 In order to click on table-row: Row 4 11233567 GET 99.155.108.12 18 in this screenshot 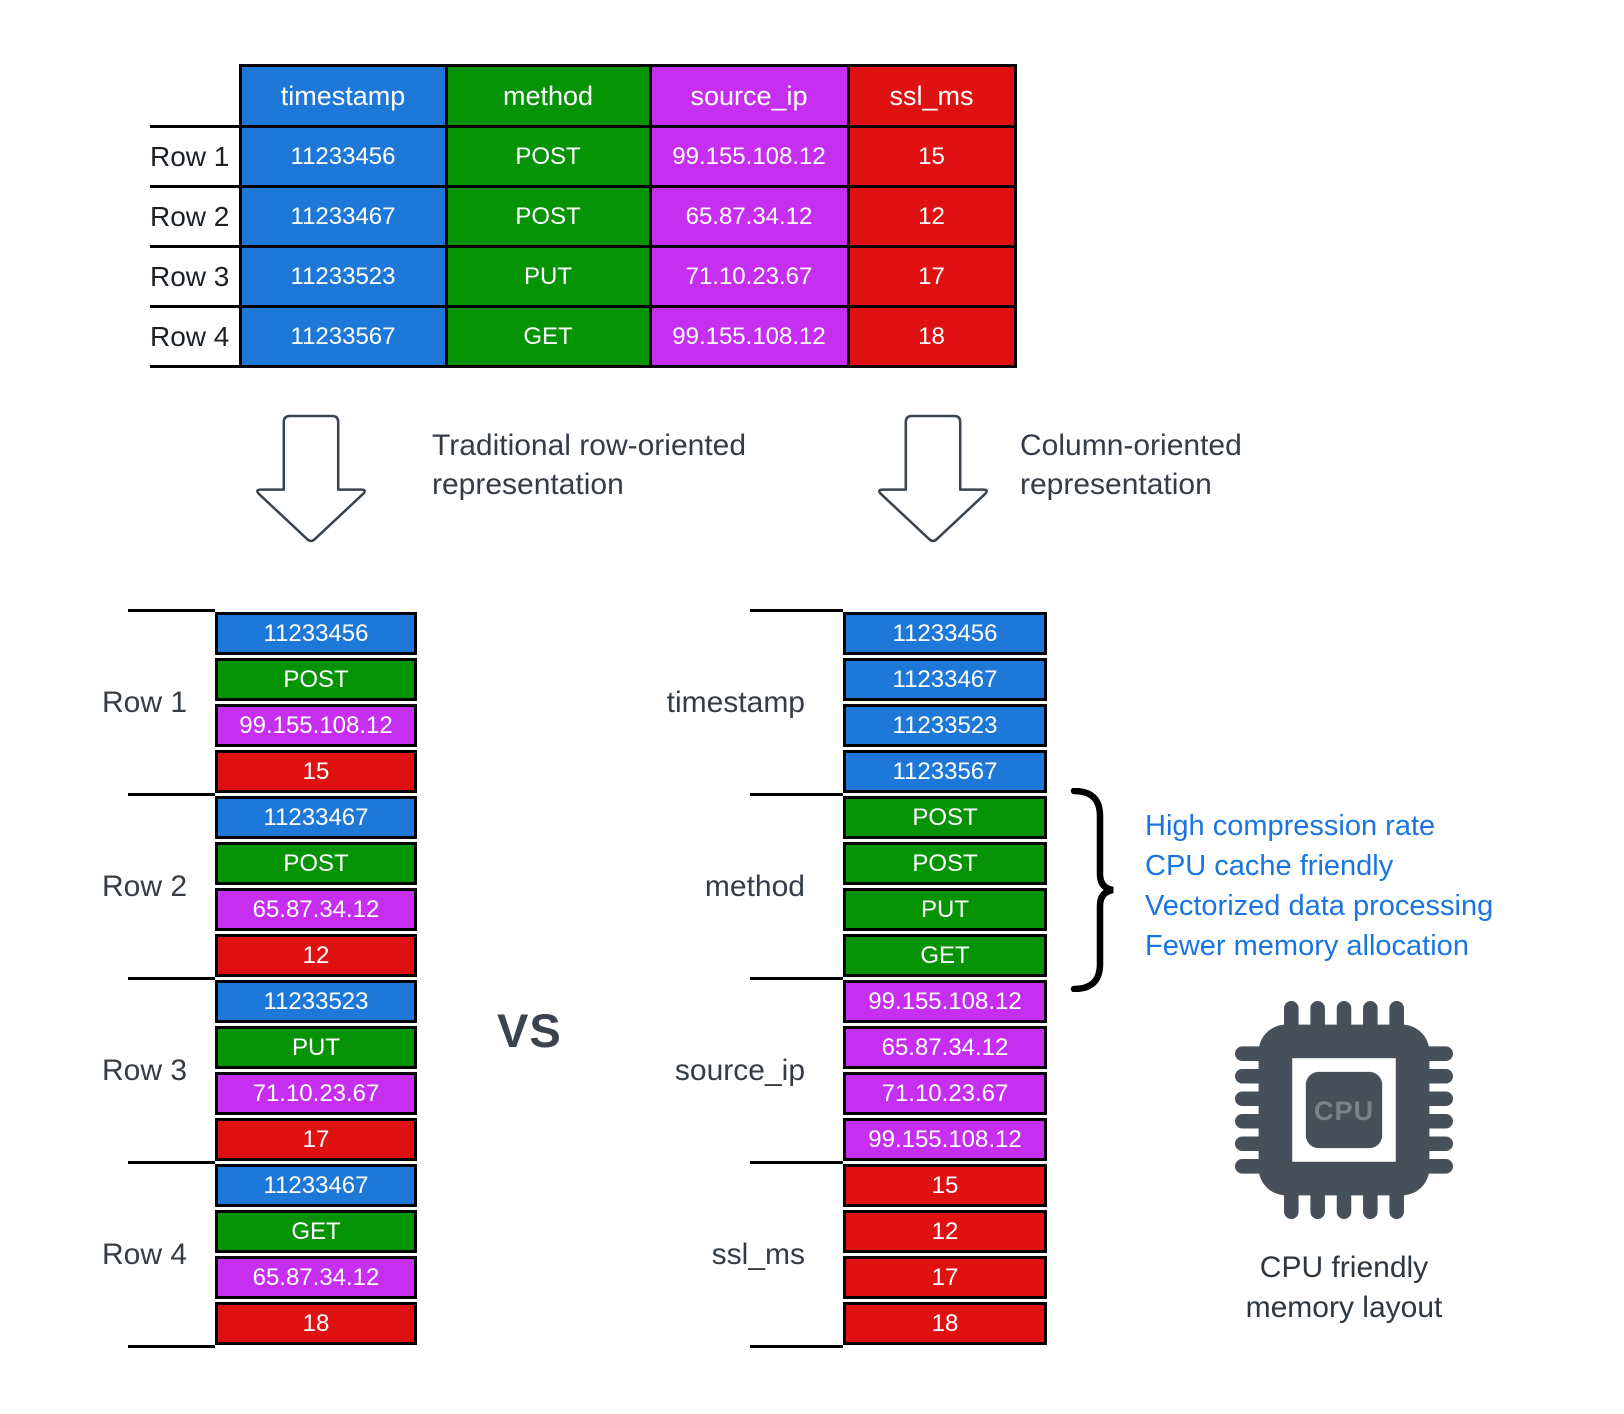, I will do `click(583, 336)`.